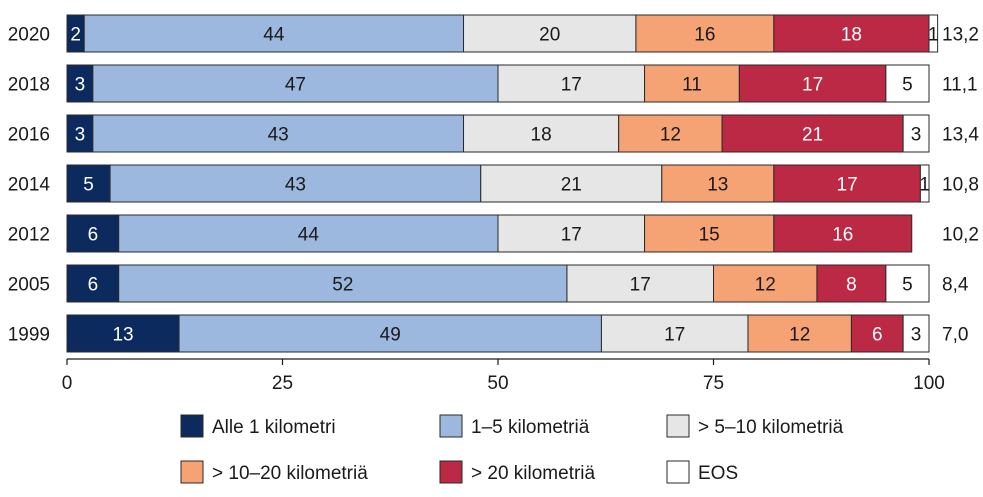  I want to click on legend-item-10-20-kilometriä: > 10–20 kilometriä, so click(274, 472).